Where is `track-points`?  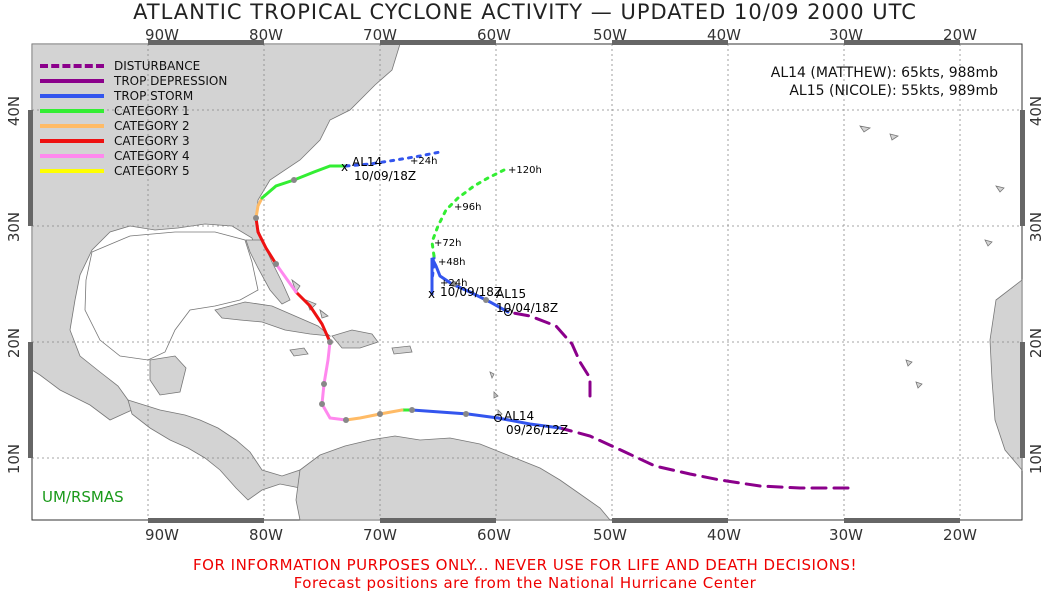 track-points is located at coordinates (371, 300).